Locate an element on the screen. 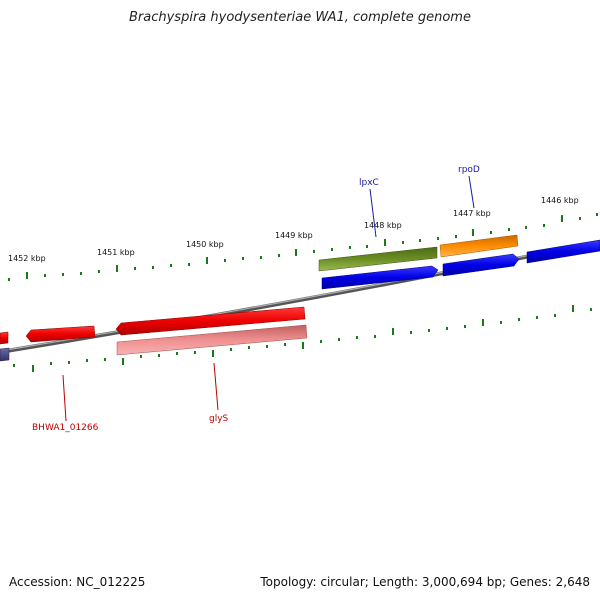  gene-lpxC is located at coordinates (378, 259).